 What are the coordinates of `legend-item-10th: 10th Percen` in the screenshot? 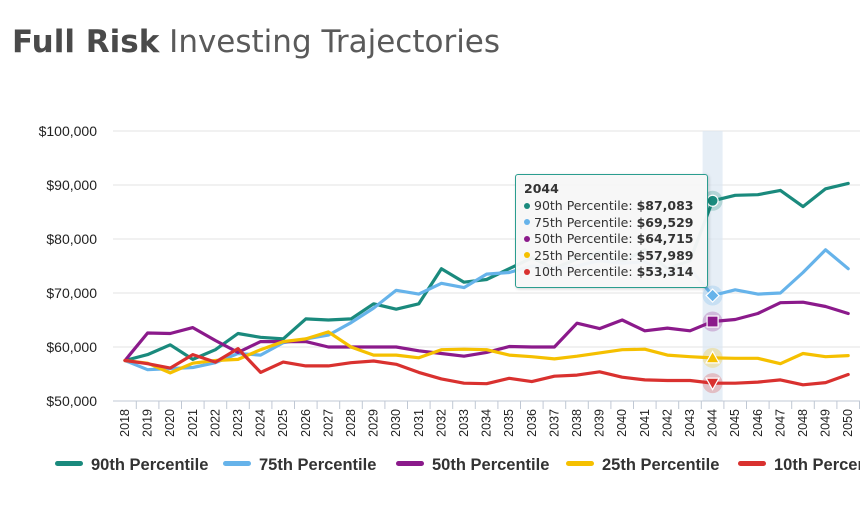 It's located at (799, 465).